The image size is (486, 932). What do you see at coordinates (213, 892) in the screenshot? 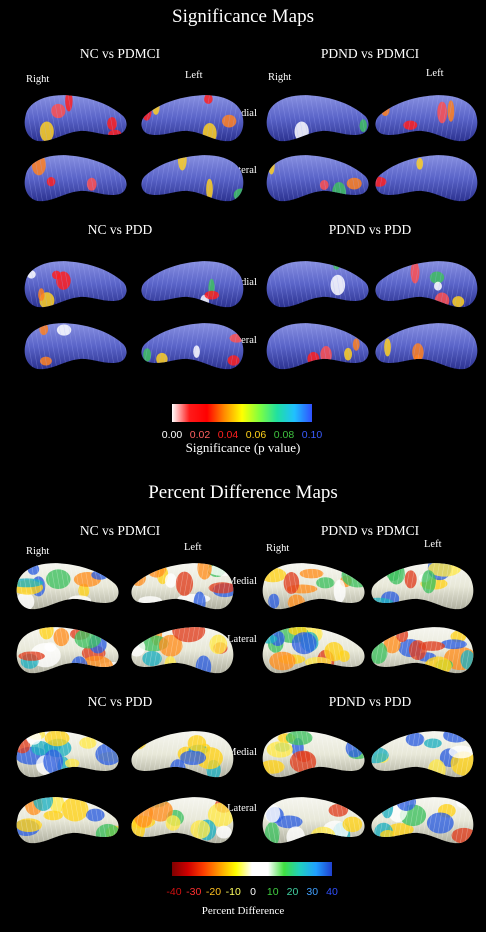
I see `pct-colorbar-tick-2: -20` at bounding box center [213, 892].